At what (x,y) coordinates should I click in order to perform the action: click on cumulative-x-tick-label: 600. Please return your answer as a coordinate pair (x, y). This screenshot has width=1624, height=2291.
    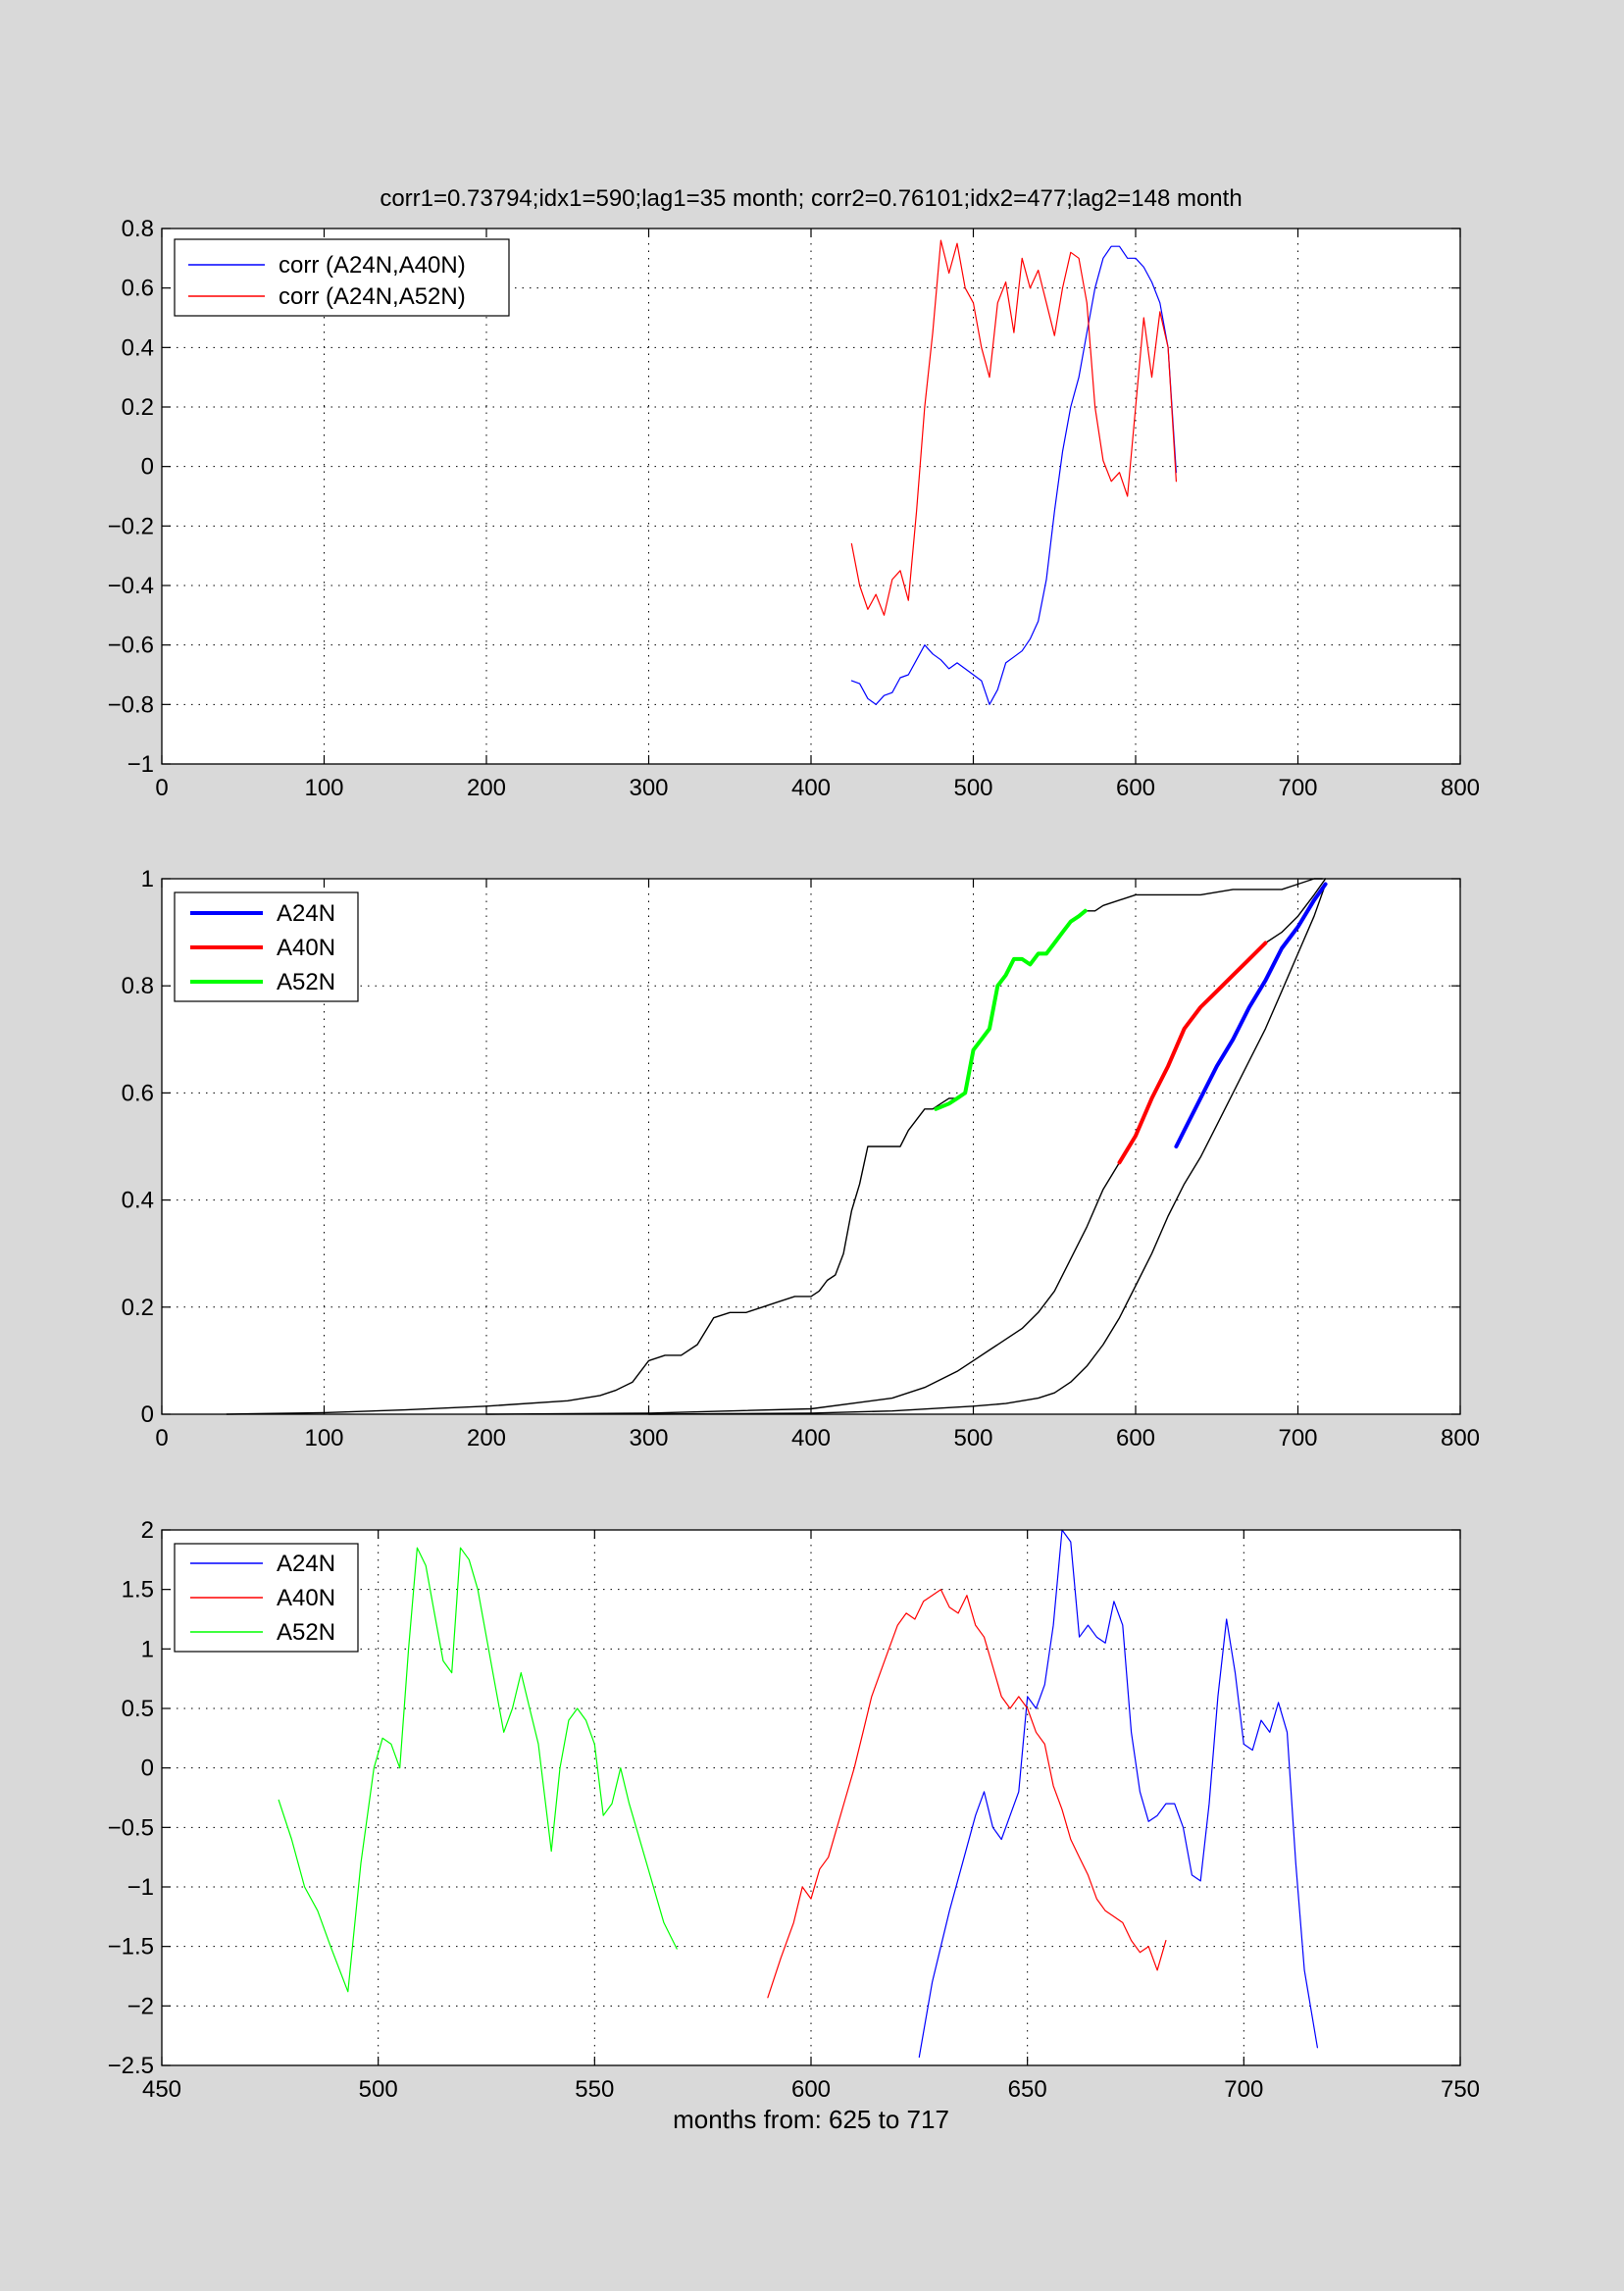
    Looking at the image, I should click on (1135, 1438).